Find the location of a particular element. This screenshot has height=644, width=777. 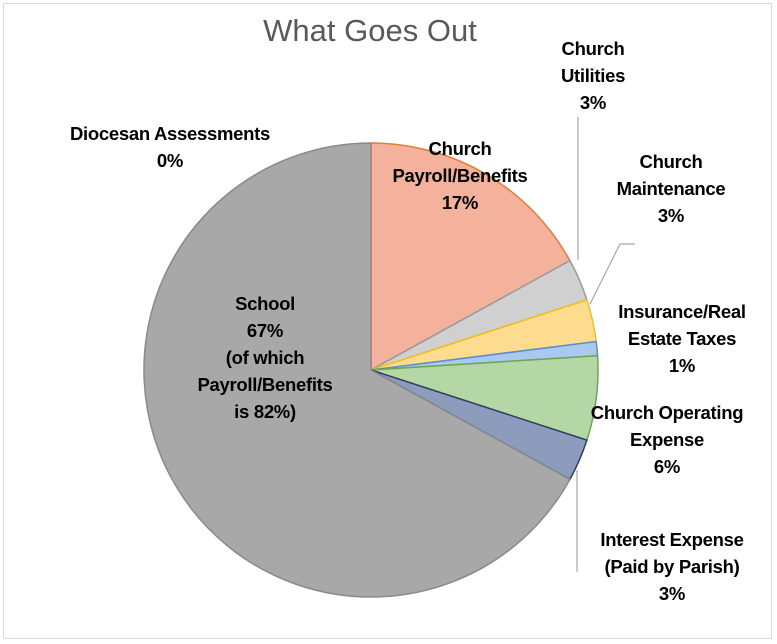

slice-label: Church Operating Expense 6% is located at coordinates (667, 439).